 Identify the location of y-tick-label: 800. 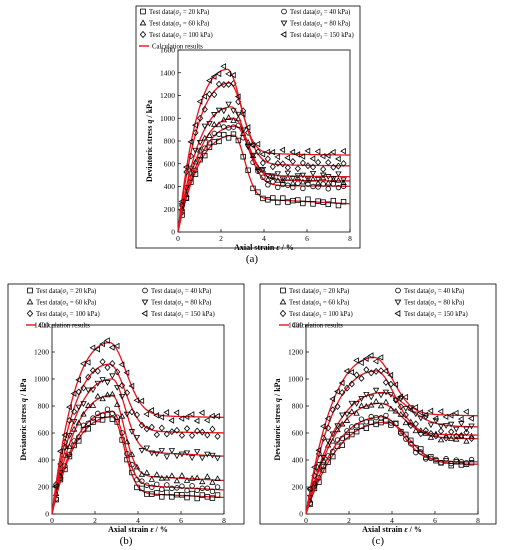
(170, 141).